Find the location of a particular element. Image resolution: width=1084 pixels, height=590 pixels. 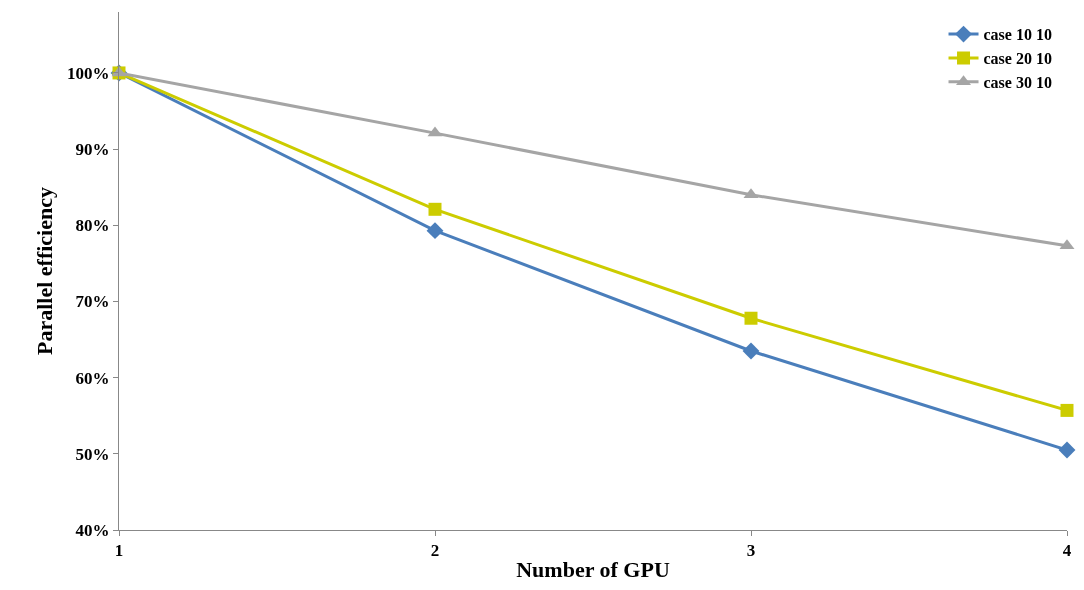

x-tick-label: 4 is located at coordinates (1067, 551).